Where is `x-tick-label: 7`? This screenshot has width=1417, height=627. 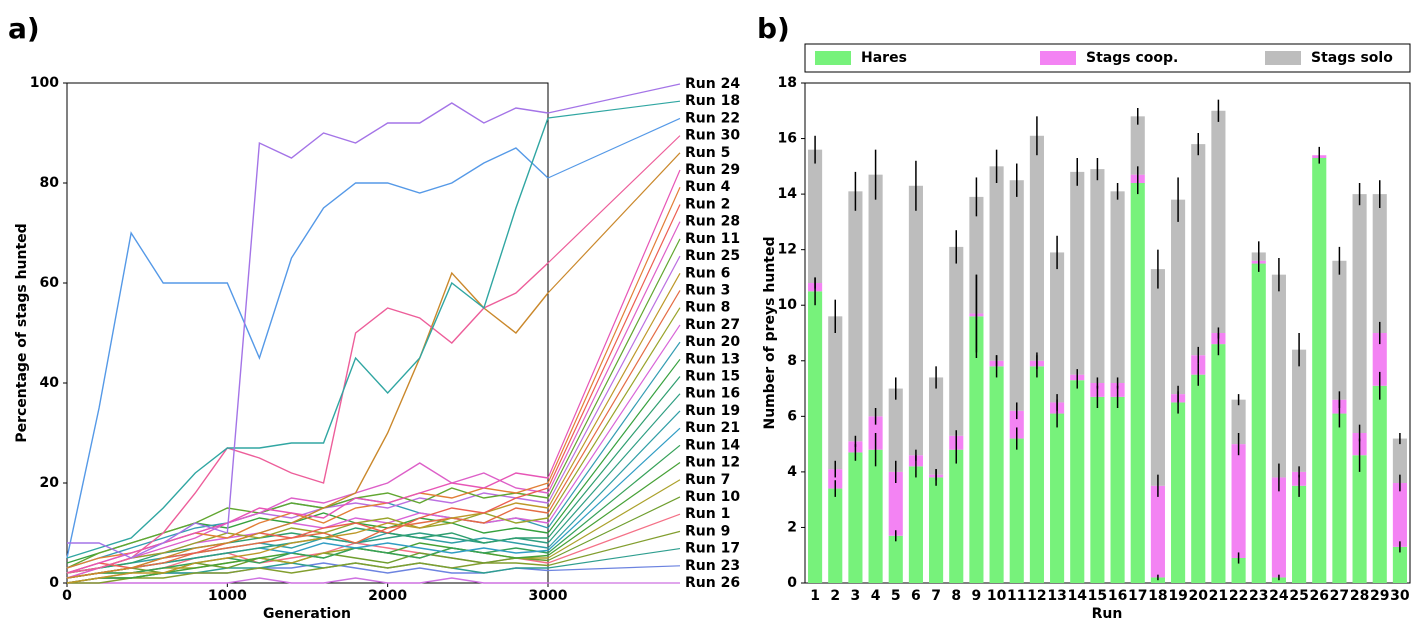
x-tick-label: 7 is located at coordinates (936, 596).